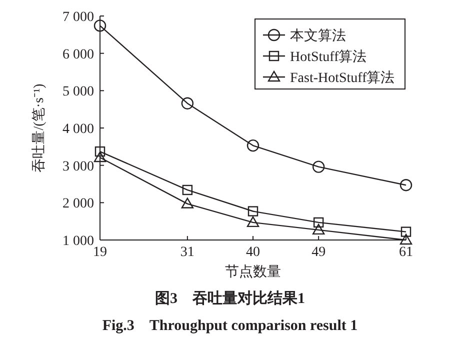 This screenshot has height=347, width=454. Describe the element at coordinates (187, 252) in the screenshot. I see `x-tick-label: 31` at that location.